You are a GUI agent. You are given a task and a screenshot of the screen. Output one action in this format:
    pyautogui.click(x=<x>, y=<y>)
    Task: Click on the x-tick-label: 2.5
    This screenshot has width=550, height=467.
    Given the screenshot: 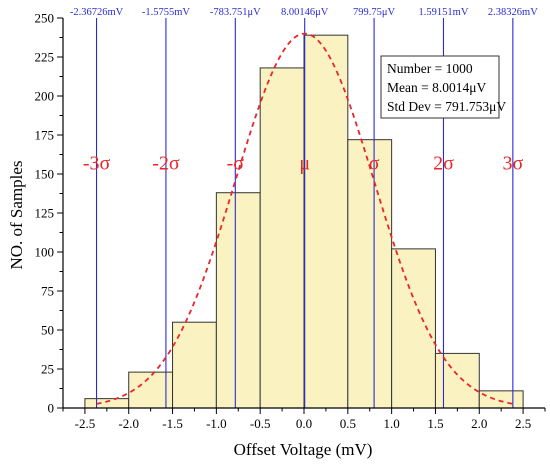 What is the action you would take?
    pyautogui.click(x=523, y=423)
    